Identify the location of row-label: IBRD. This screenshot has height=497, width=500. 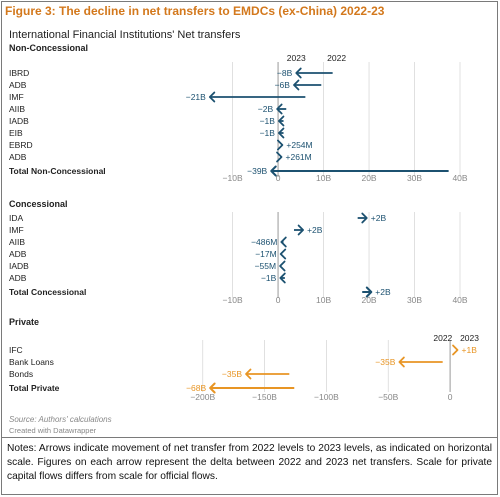
(19, 73).